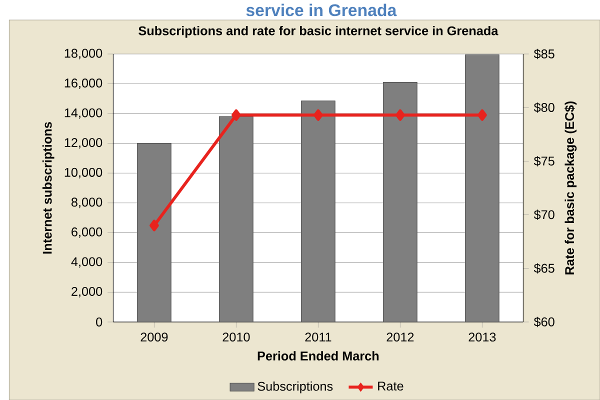  Describe the element at coordinates (83, 83) in the screenshot. I see `y-tick-label: 16,000` at that location.